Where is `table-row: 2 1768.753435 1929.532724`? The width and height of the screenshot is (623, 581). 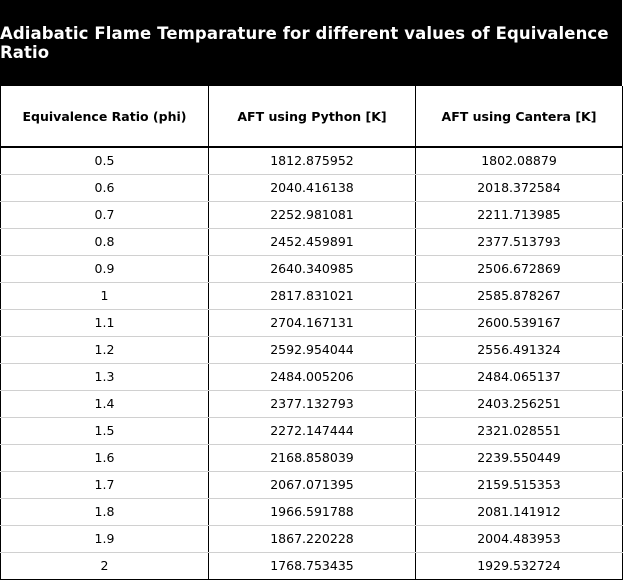 table-row: 2 1768.753435 1929.532724 is located at coordinates (311, 566).